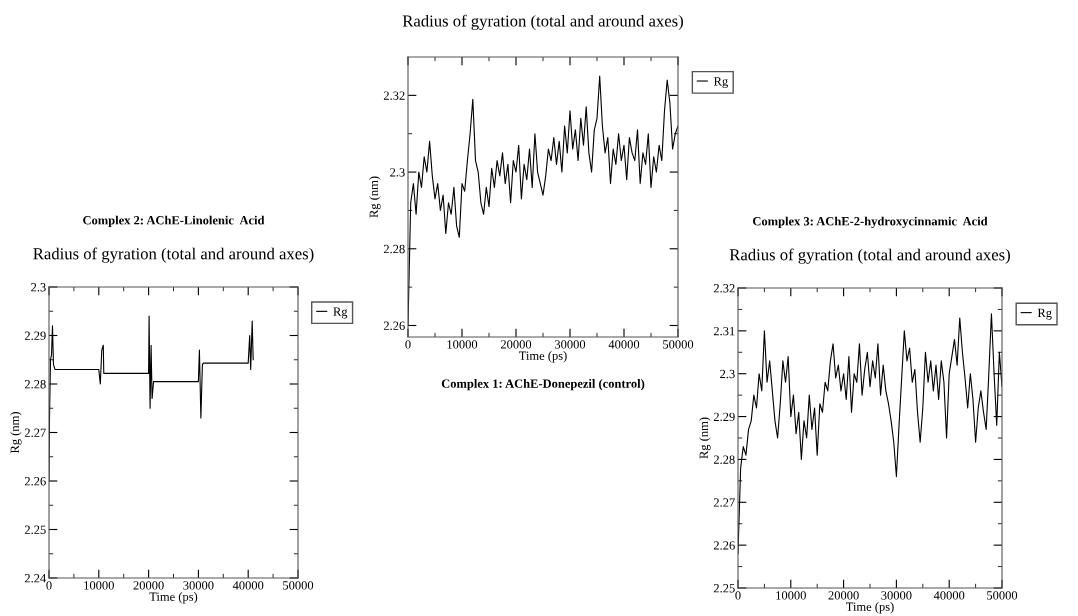 The image size is (1078, 616). I want to click on y-tick-label: 2.24, so click(35, 578).